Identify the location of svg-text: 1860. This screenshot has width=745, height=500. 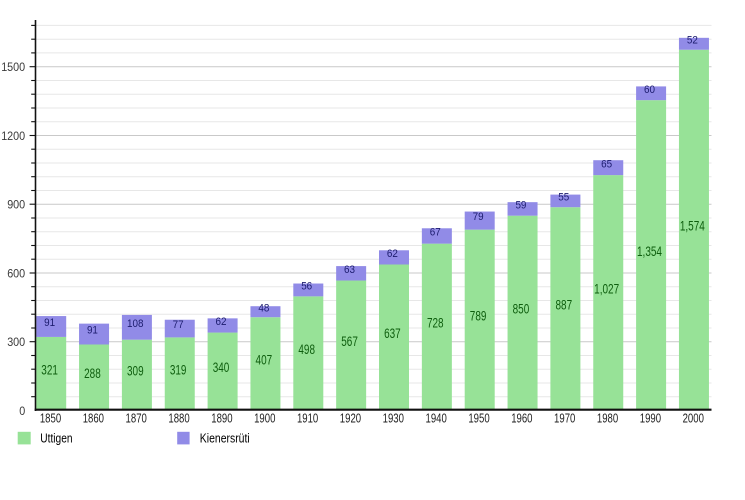
(93, 417).